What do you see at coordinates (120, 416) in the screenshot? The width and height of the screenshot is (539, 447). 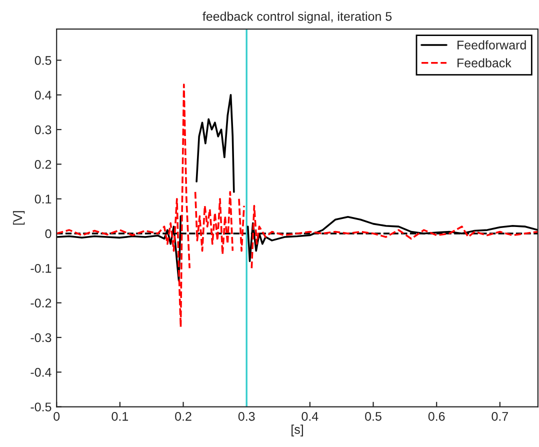 I see `x-tick-label: 0.1` at bounding box center [120, 416].